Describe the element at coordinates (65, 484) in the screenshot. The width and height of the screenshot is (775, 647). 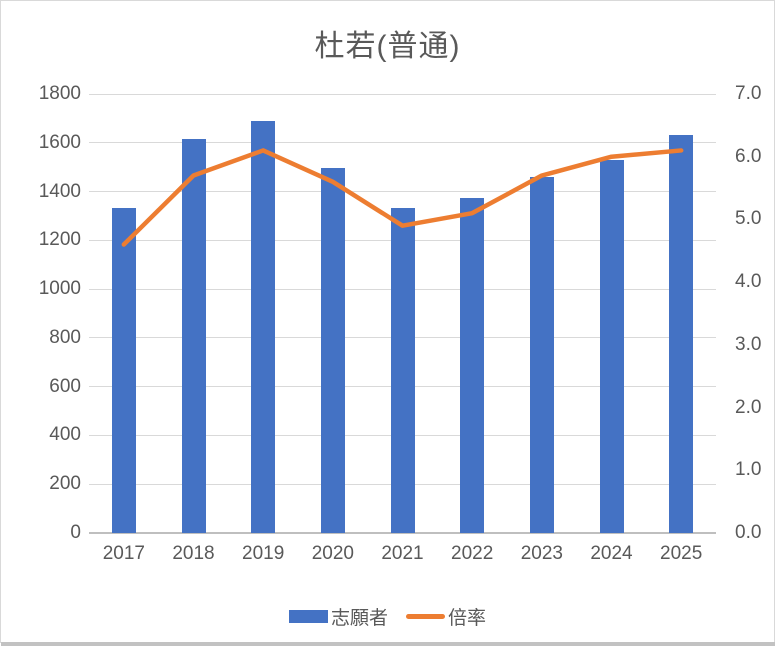
I see `left-axis-tick-200: 200` at that location.